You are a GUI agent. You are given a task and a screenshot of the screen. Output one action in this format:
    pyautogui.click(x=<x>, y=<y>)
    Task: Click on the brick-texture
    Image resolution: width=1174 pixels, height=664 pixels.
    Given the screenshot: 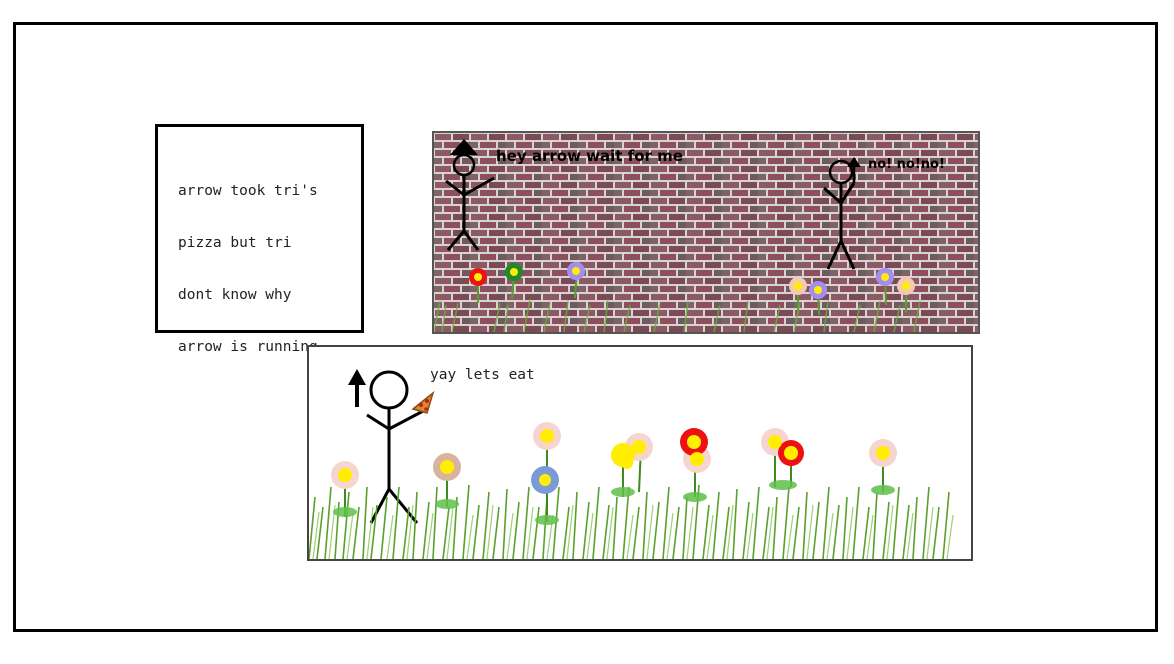 What is the action you would take?
    pyautogui.click(x=706, y=232)
    